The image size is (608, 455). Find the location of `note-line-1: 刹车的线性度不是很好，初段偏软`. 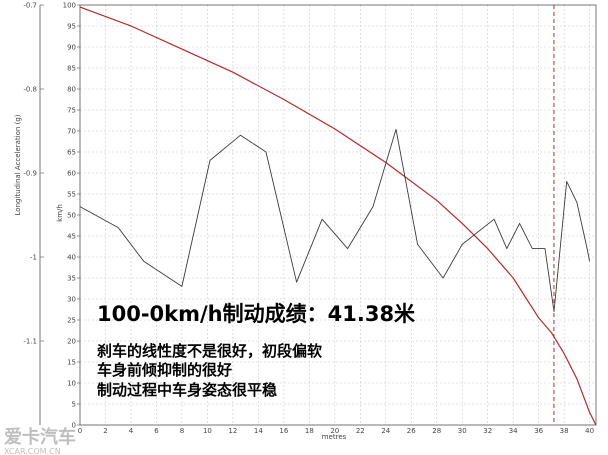

note-line-1: 刹车的线性度不是很好，初段偏软 is located at coordinates (209, 351).